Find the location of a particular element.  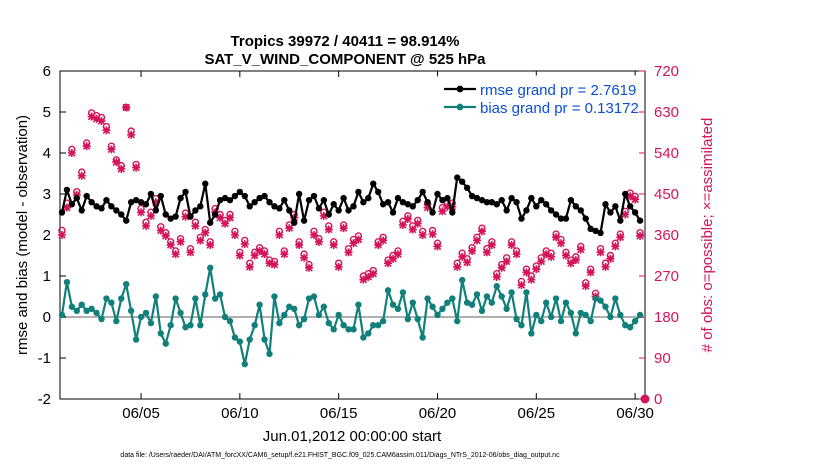

y-axis-label: rmse and bias (model - observation) is located at coordinates (22, 235).